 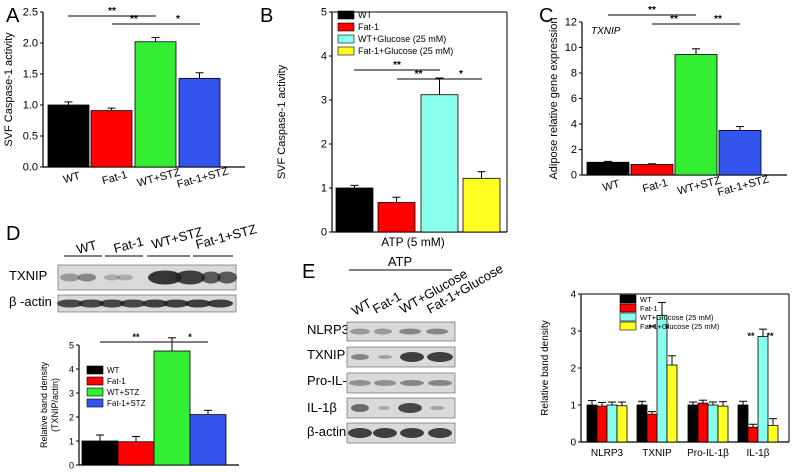 I want to click on y-tick-label: 0, so click(x=573, y=443).